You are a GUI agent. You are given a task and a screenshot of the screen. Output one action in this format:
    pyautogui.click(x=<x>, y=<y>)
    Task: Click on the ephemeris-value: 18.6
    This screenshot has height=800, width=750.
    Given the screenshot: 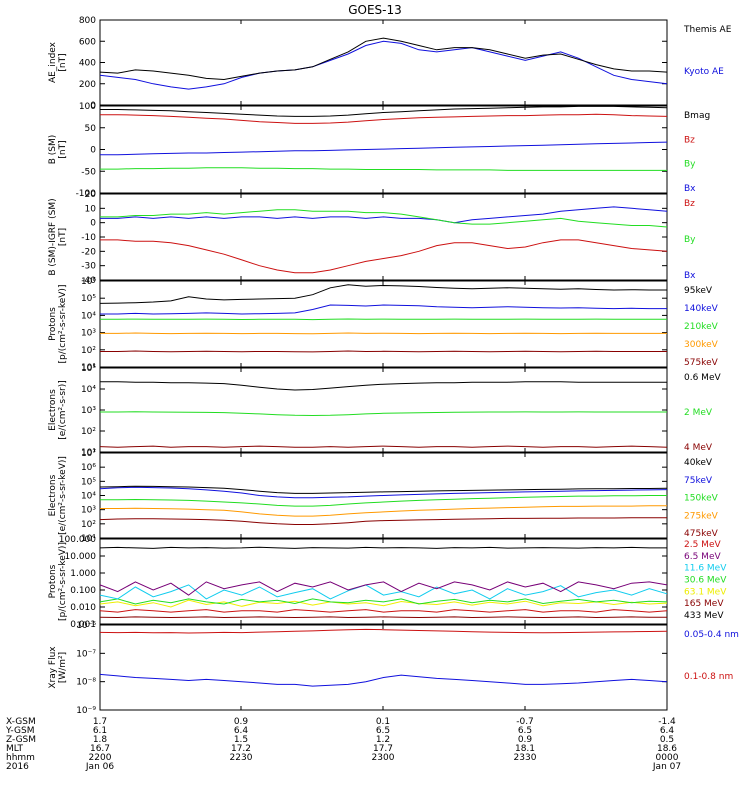 What is the action you would take?
    pyautogui.click(x=667, y=749)
    